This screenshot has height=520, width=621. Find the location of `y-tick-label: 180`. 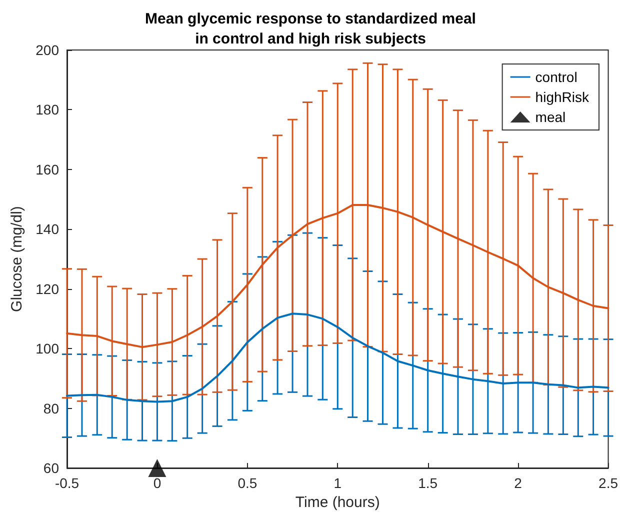

y-tick-label: 180 is located at coordinates (48, 110).